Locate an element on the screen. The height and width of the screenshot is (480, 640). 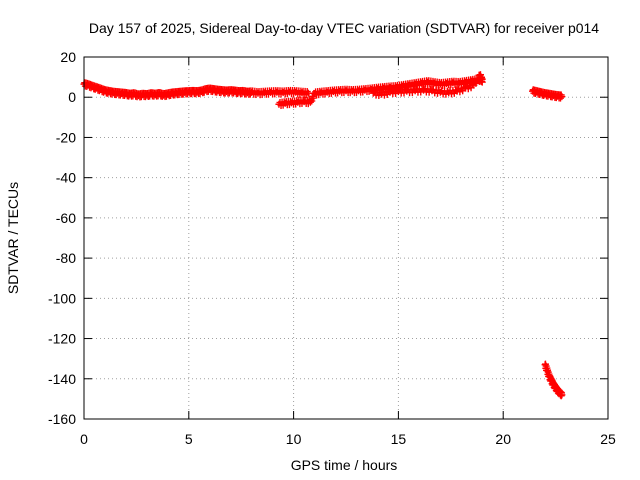
y-tick-label: -120 is located at coordinates (62, 339).